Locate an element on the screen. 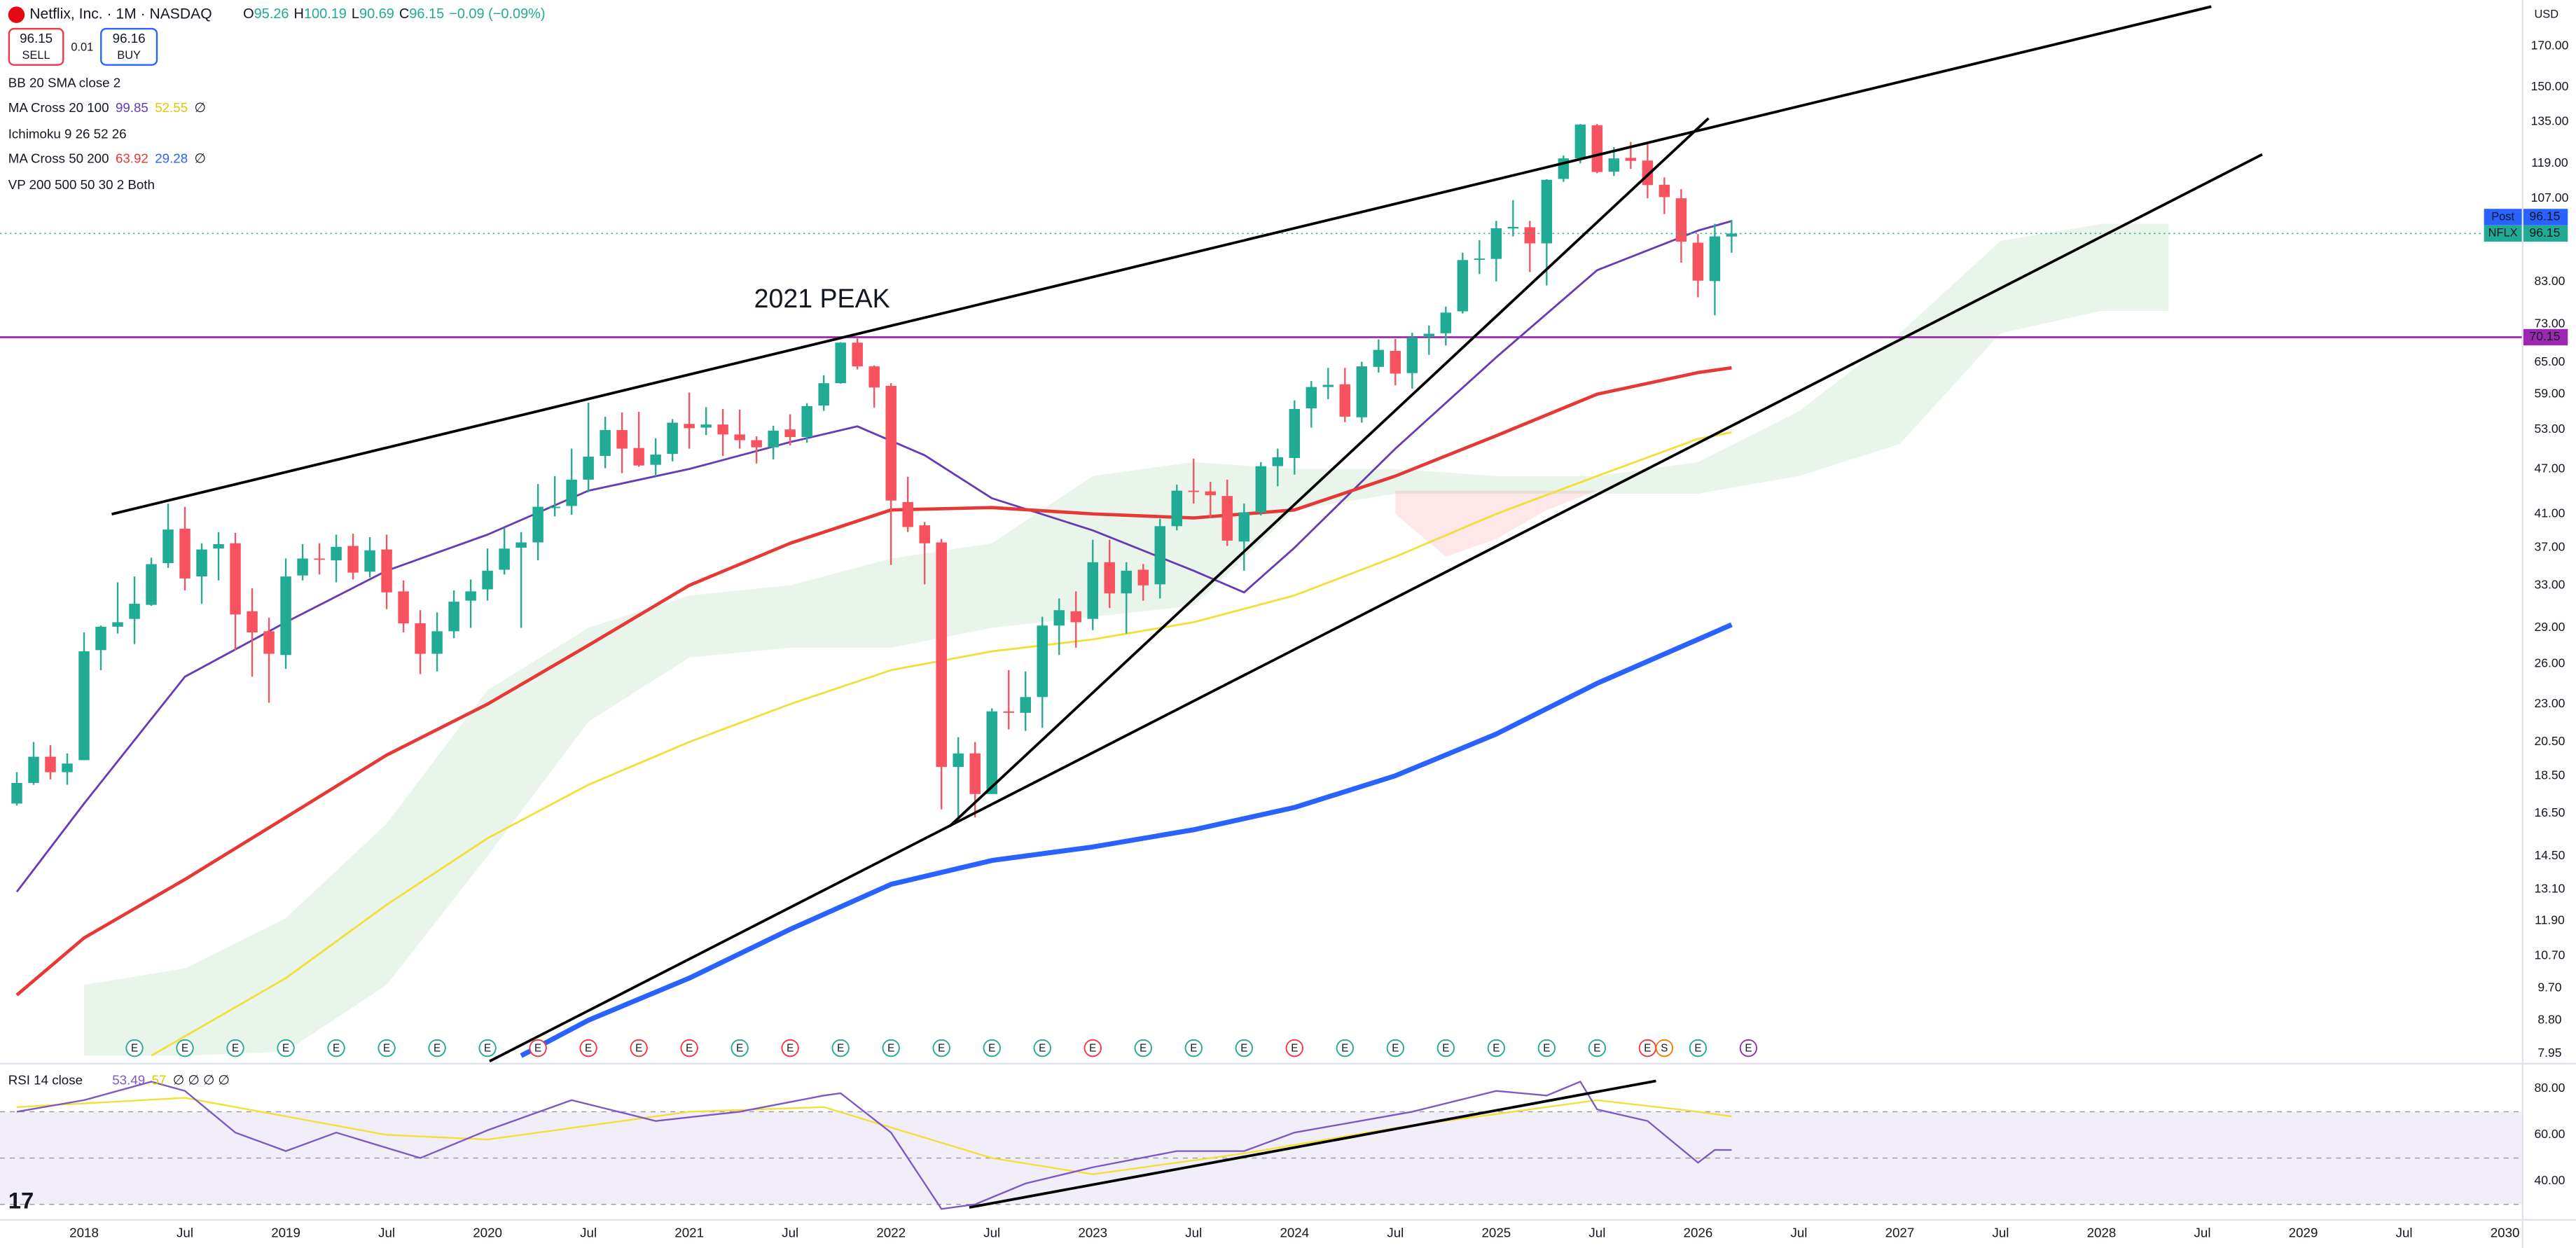  y-tick-label: 73.00 is located at coordinates (2549, 323).